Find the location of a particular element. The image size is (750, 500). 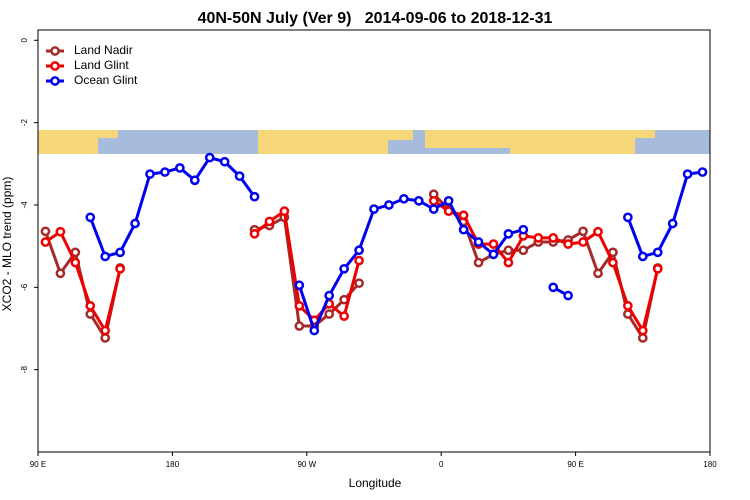

x-axis-label: Longitude is located at coordinates (375, 483).